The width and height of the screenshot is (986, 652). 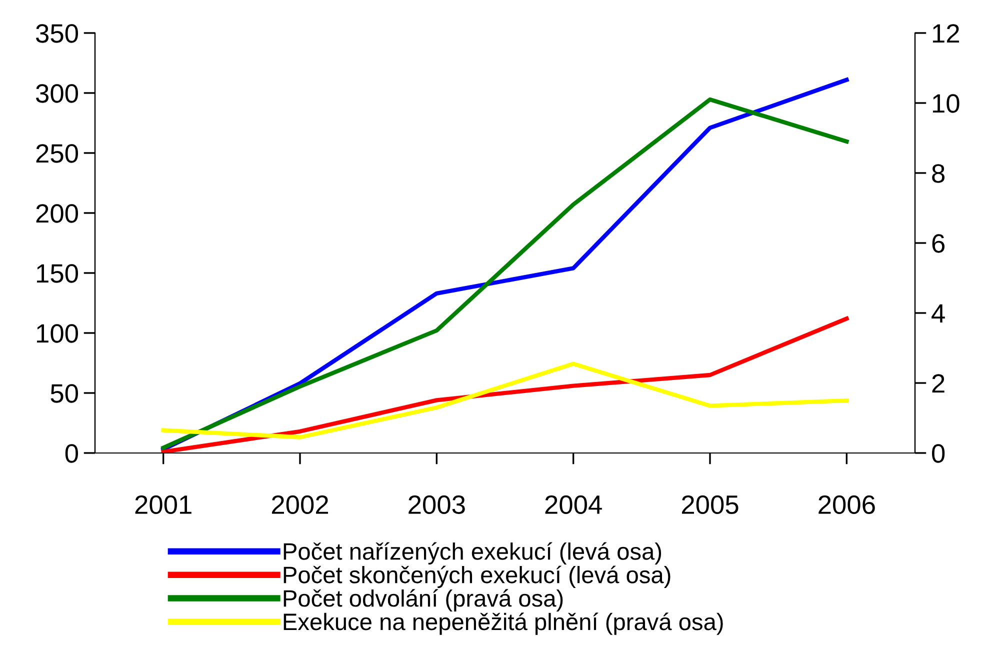 I want to click on y2-tick-label: 12, so click(x=945, y=33).